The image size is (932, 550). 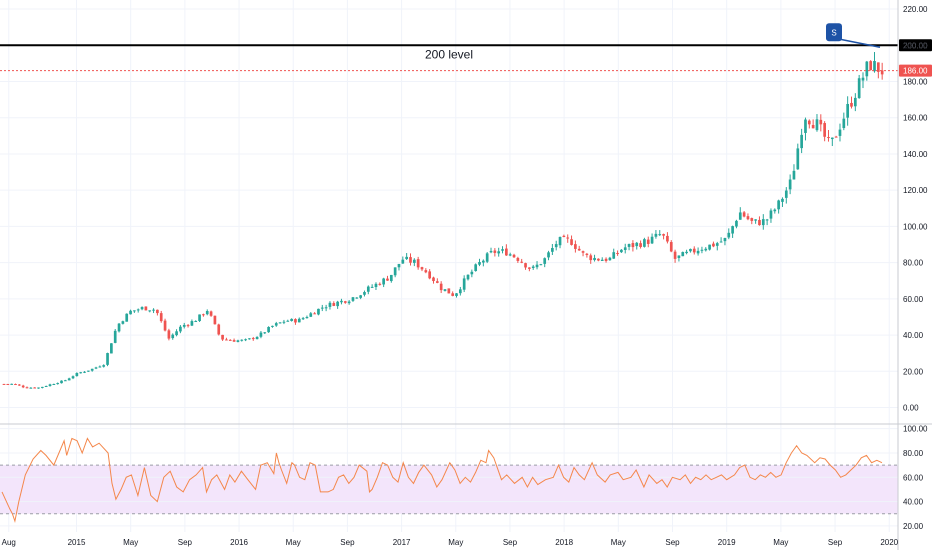 I want to click on y-tick-label: 220.00, so click(x=915, y=9).